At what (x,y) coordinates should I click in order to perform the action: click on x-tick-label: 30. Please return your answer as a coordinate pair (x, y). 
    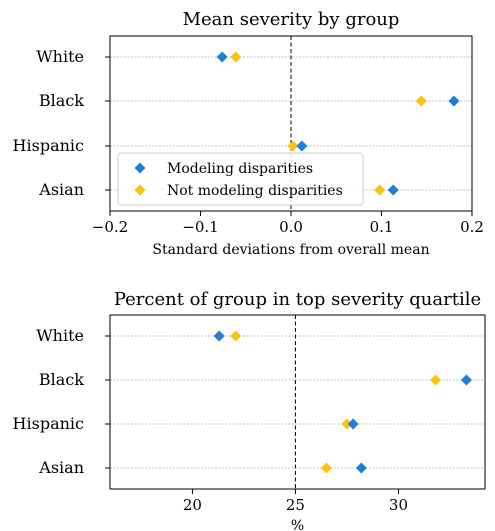
    Looking at the image, I should click on (398, 505).